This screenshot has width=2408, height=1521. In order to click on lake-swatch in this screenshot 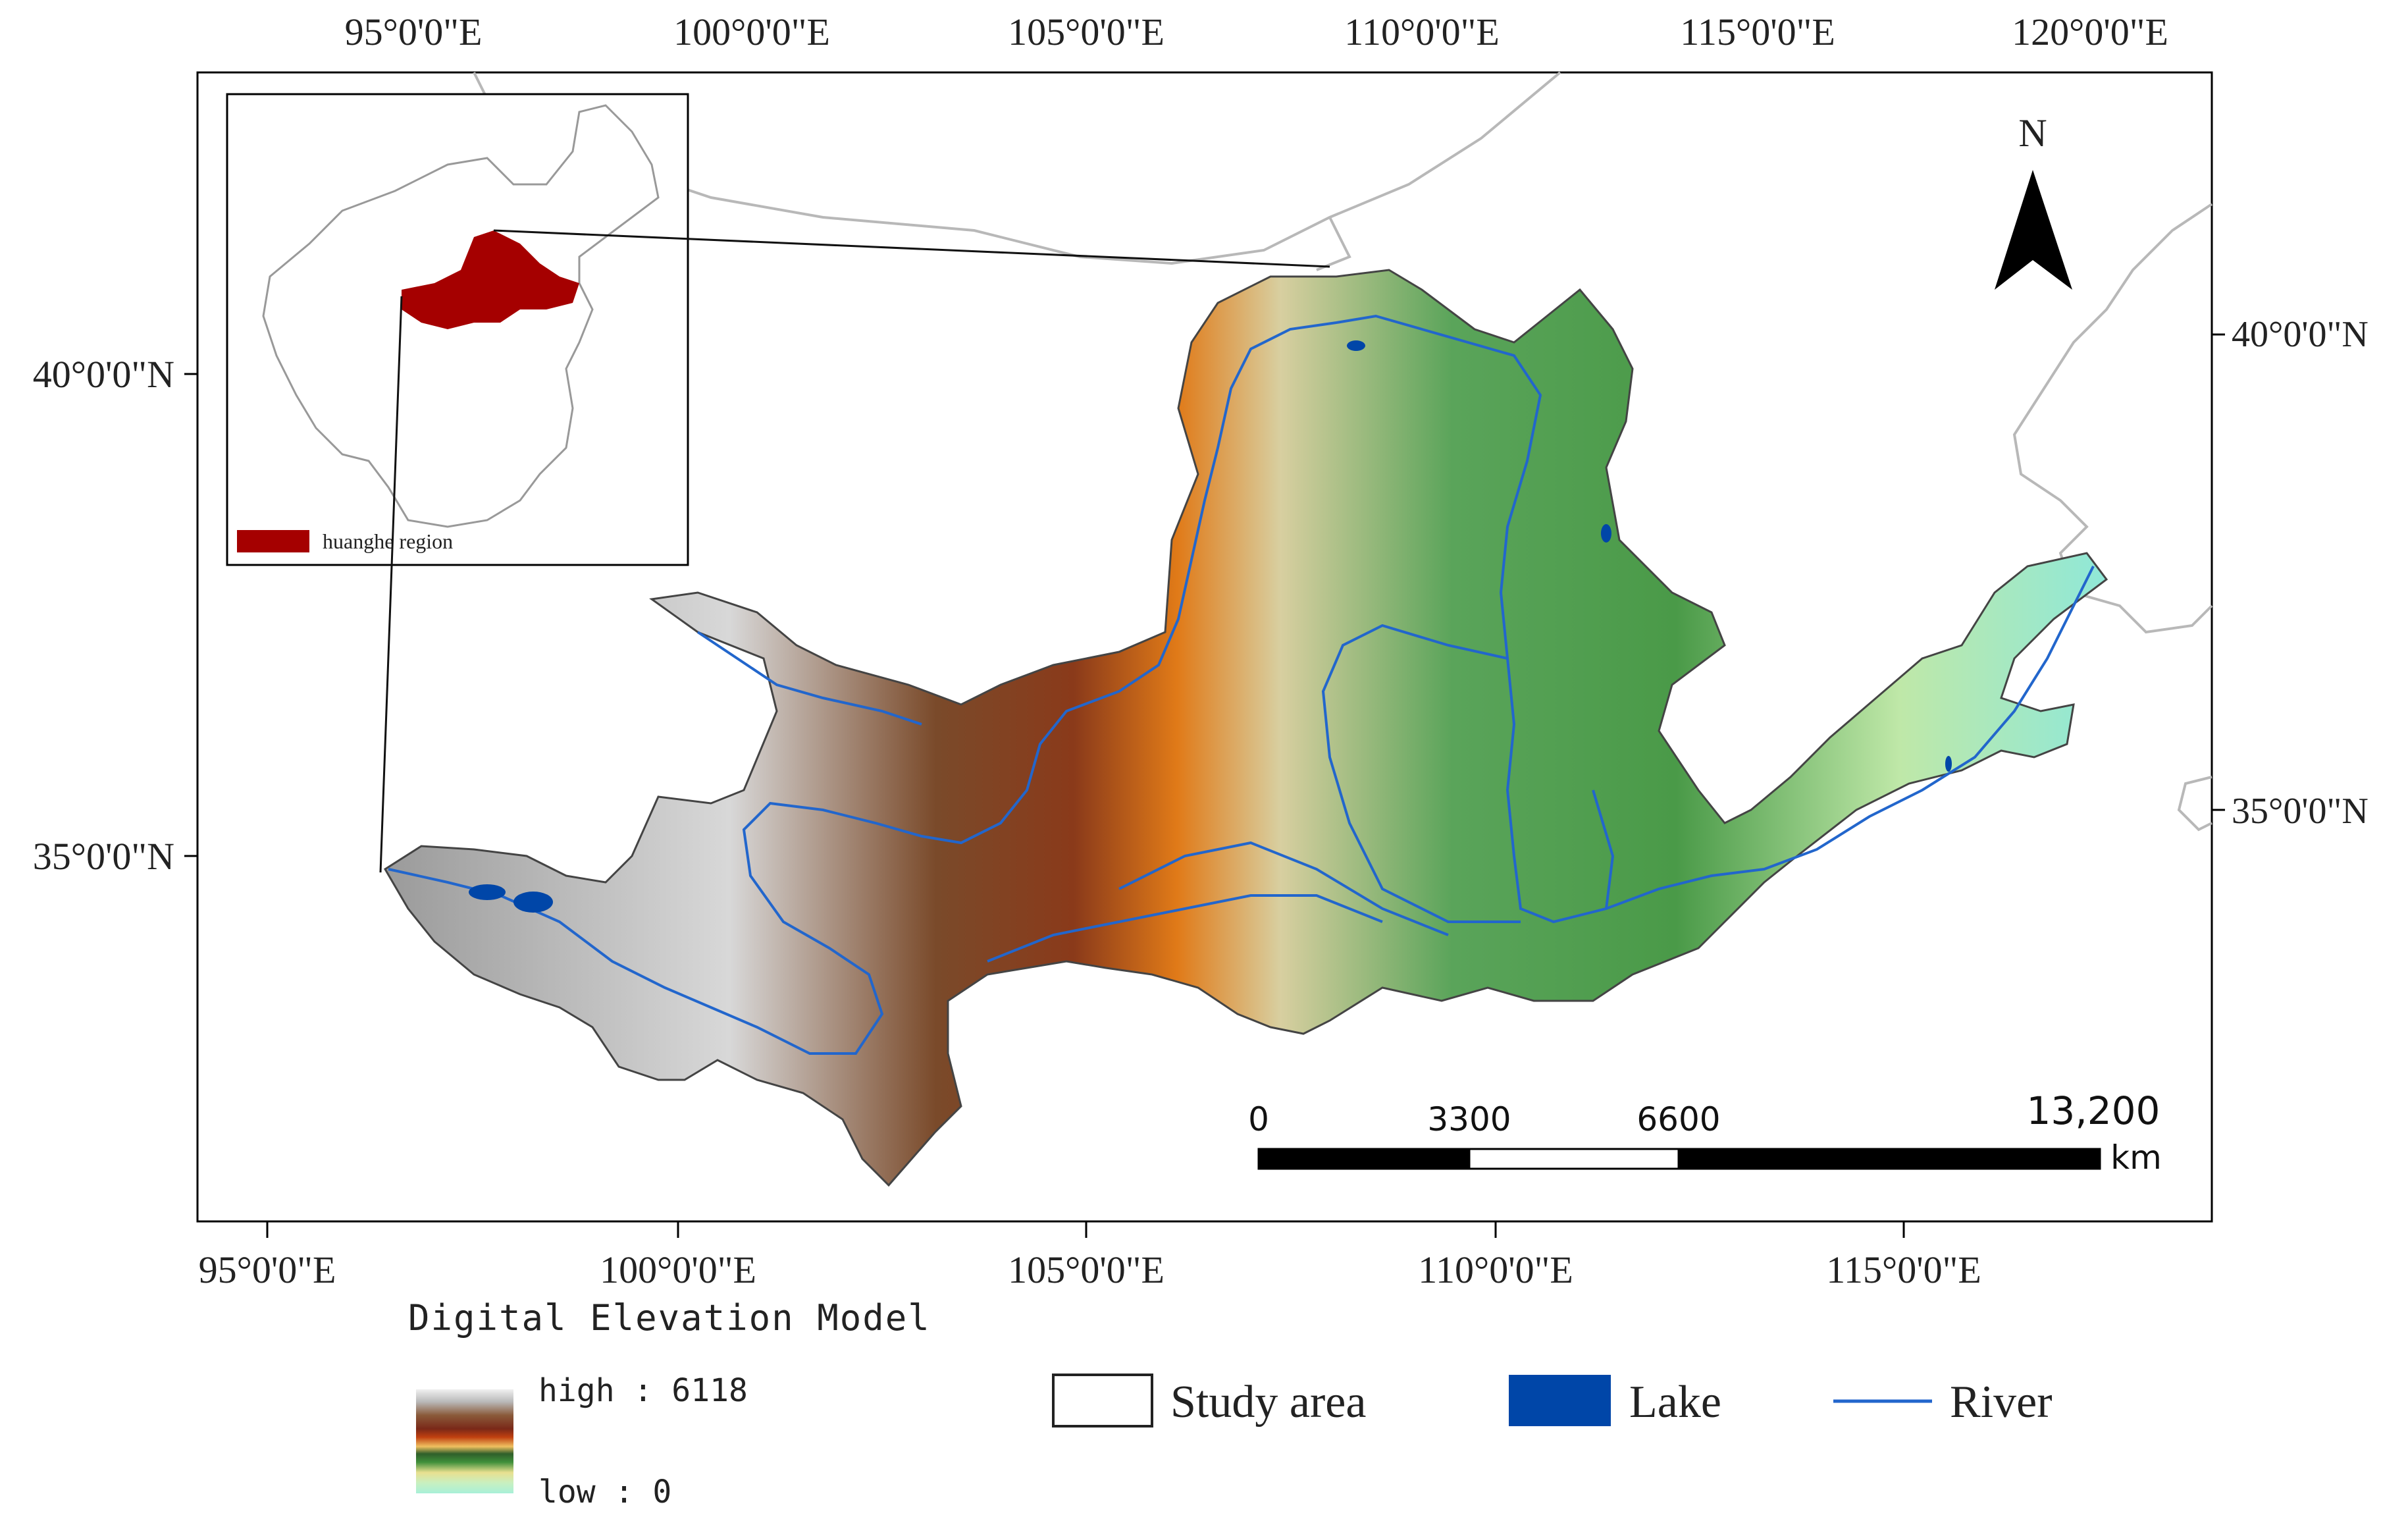, I will do `click(1560, 1400)`.